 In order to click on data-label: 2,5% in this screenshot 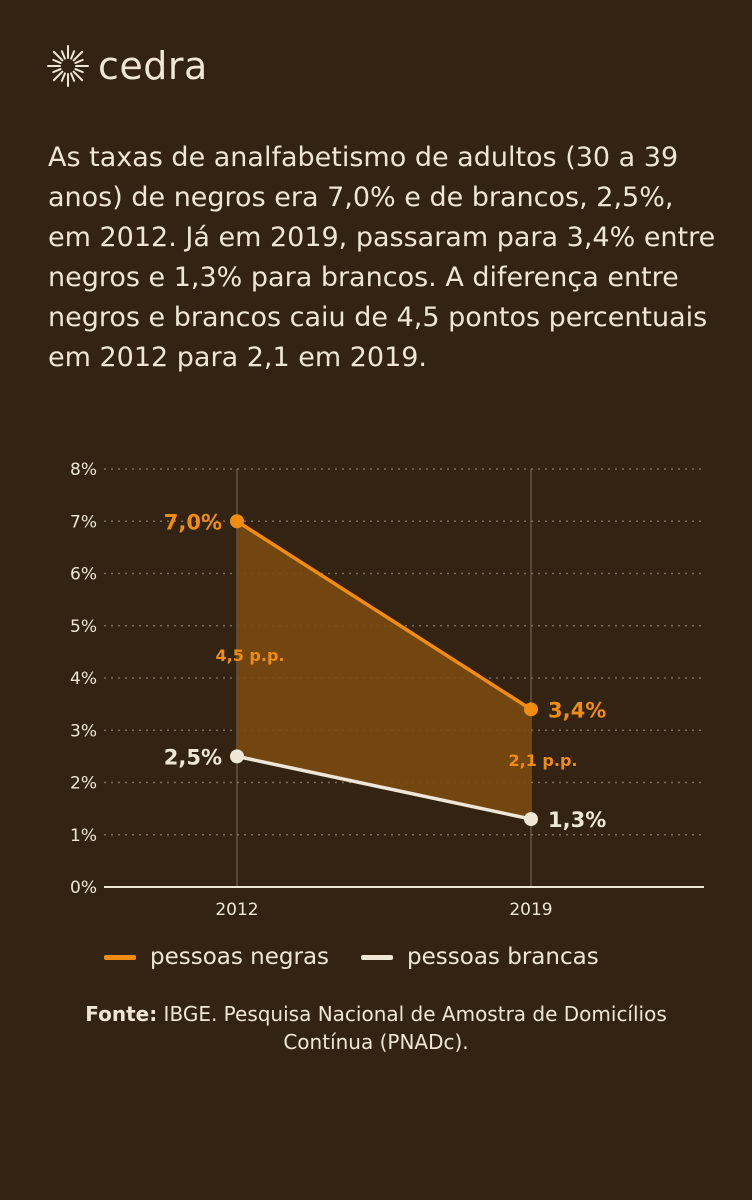, I will do `click(193, 757)`.